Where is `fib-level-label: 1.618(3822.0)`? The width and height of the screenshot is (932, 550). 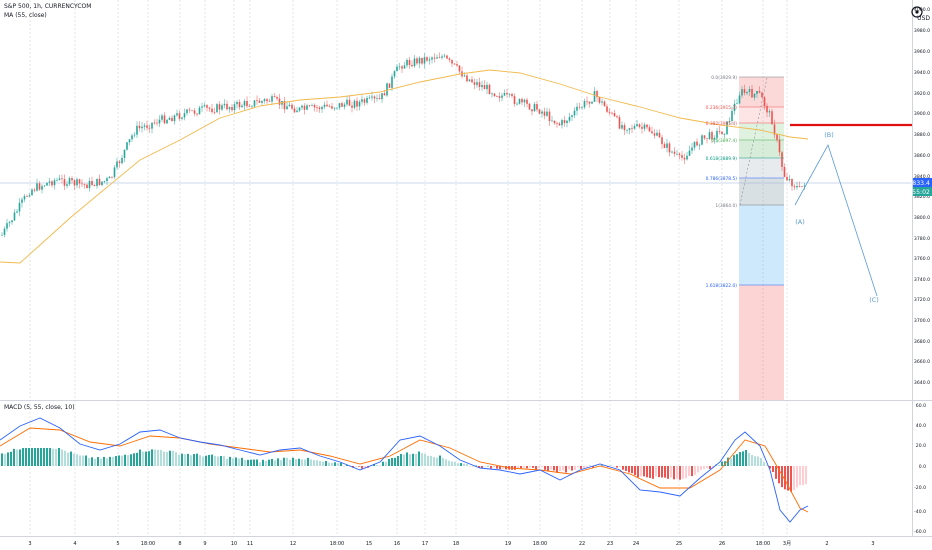
fib-level-label: 1.618(3822.0) is located at coordinates (722, 286).